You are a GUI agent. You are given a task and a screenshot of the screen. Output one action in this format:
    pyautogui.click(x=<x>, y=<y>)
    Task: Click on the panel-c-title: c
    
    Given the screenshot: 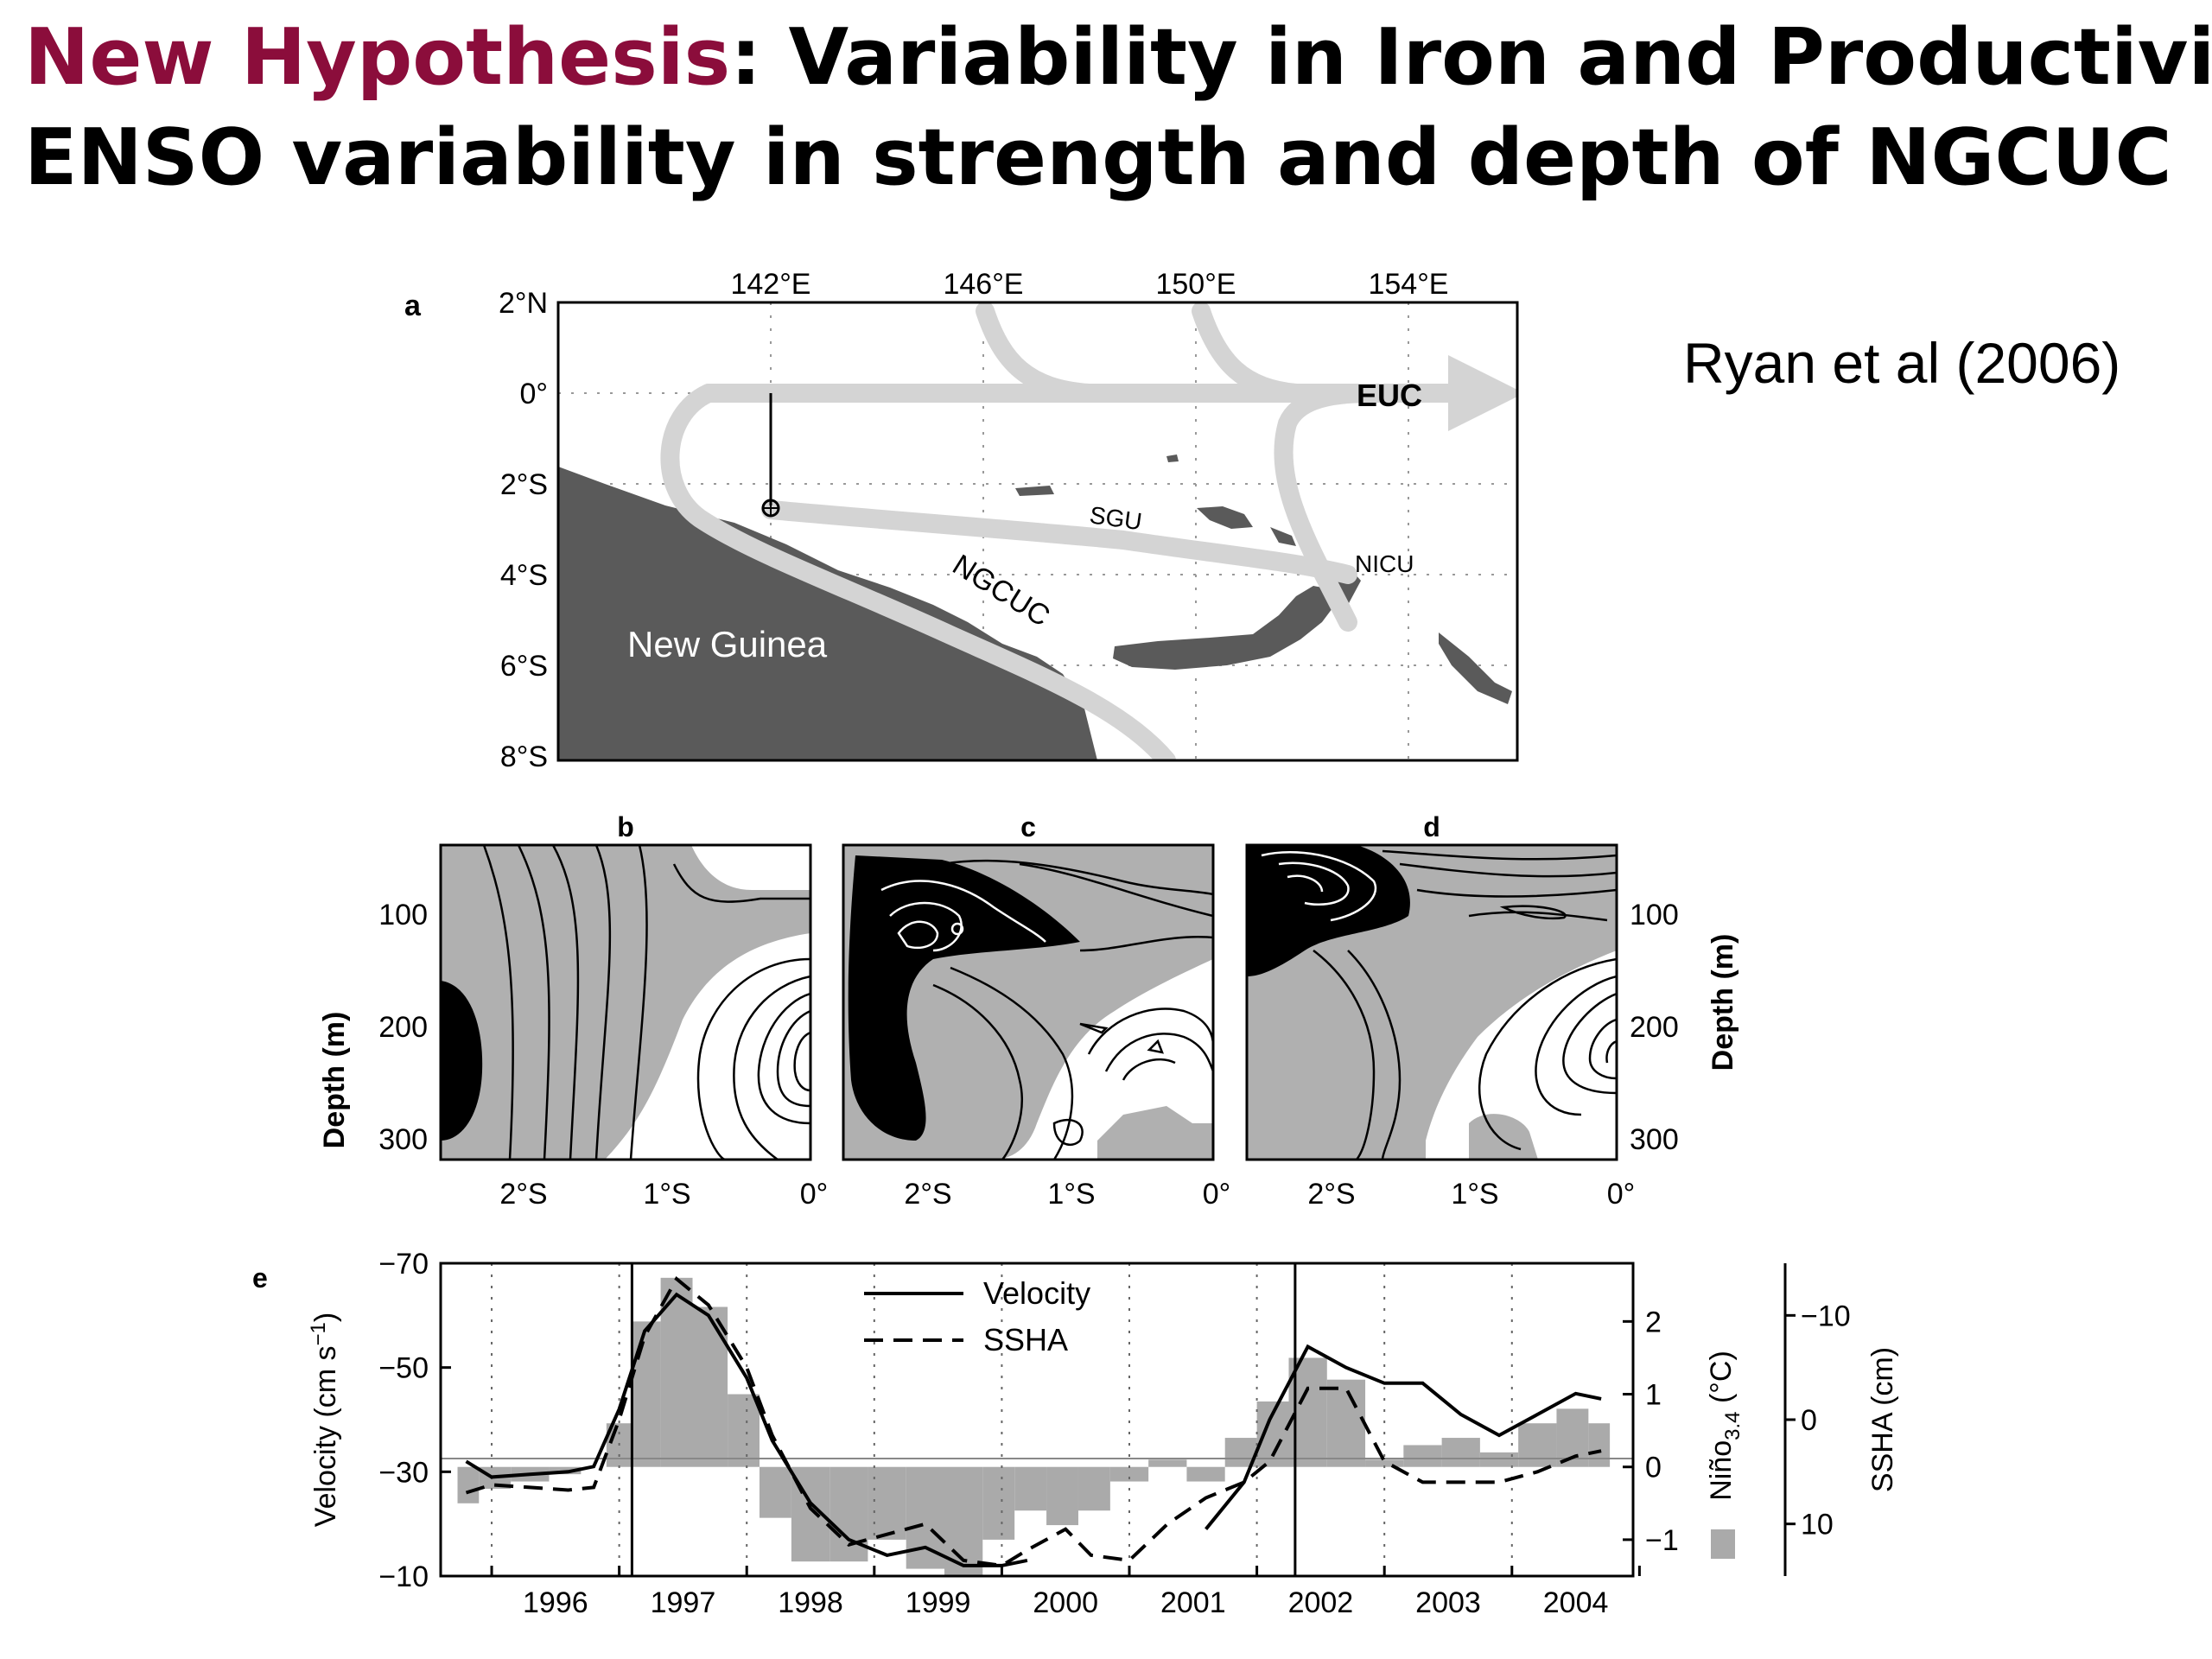 What is the action you would take?
    pyautogui.click(x=1028, y=826)
    